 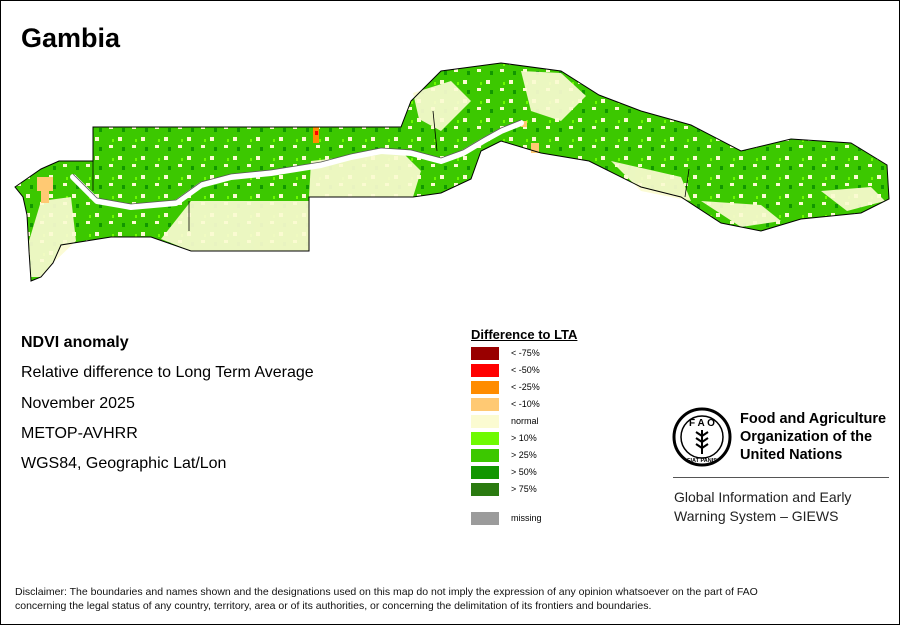 I want to click on fao-name-line1: Food and Agriculture, so click(x=813, y=419).